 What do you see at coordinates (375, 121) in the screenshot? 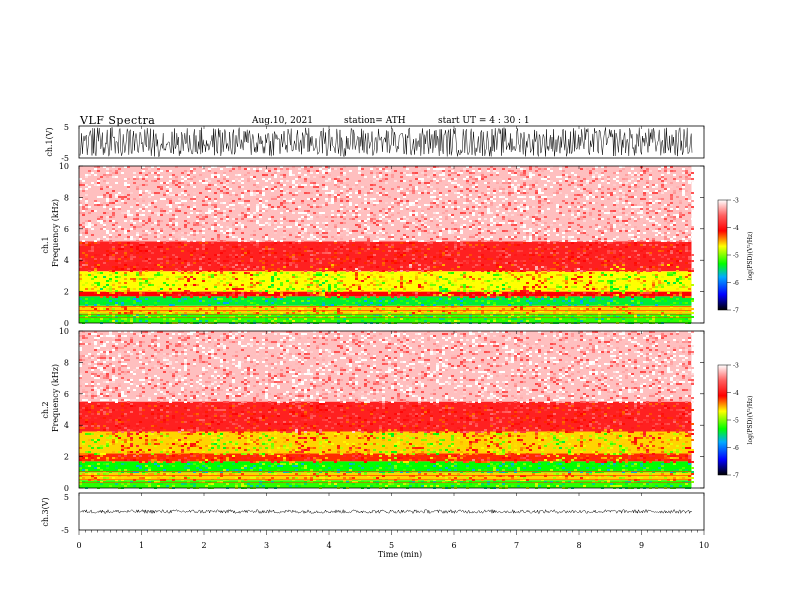
I see `station-label: station= ATH` at bounding box center [375, 121].